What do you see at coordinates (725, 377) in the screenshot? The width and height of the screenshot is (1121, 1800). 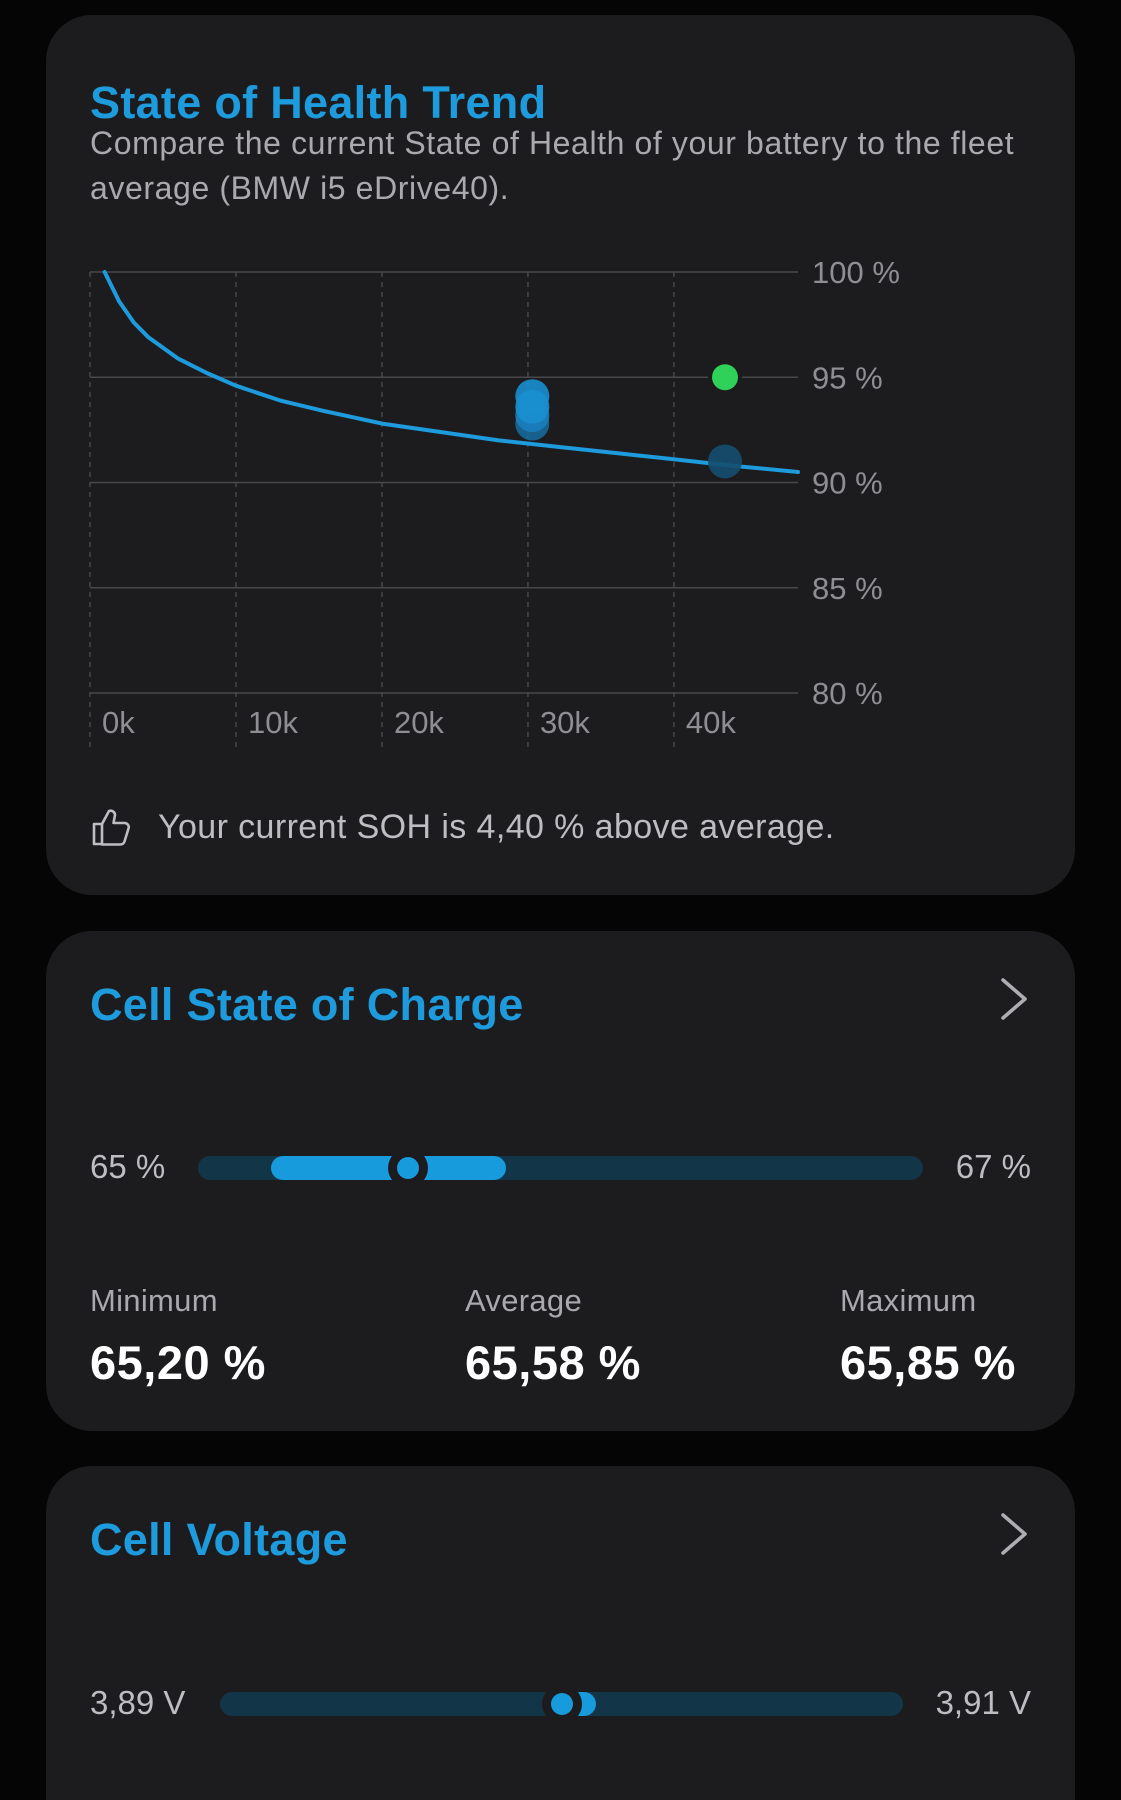 I see `current-soh-point` at bounding box center [725, 377].